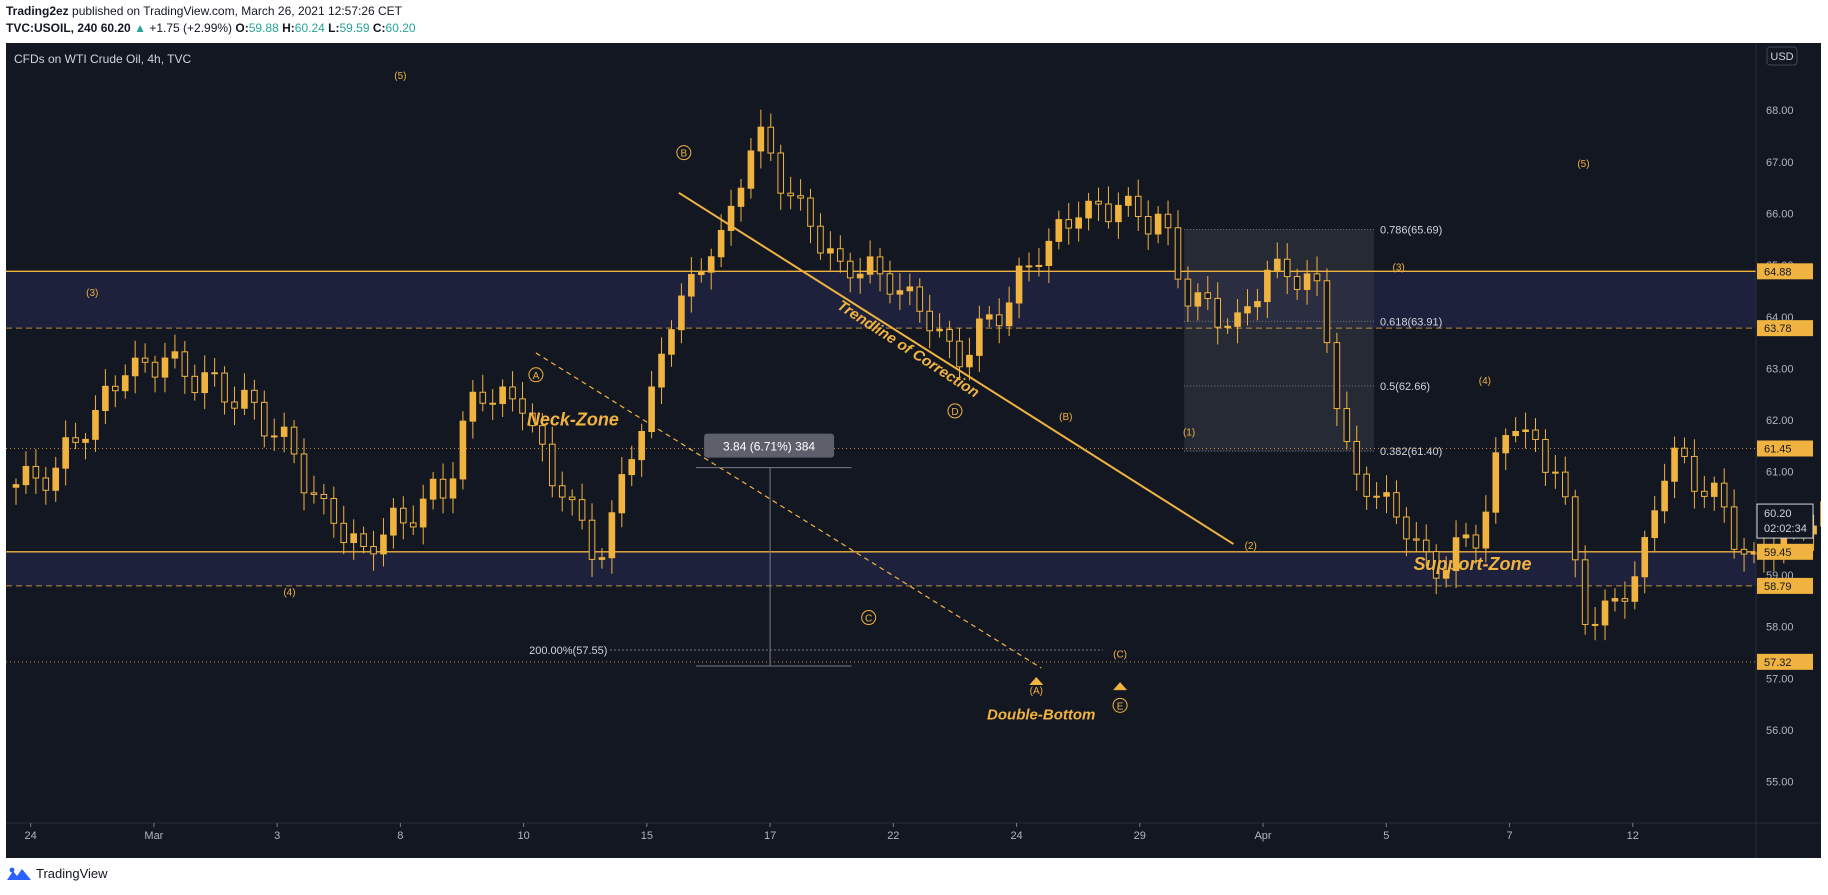  What do you see at coordinates (1778, 587) in the screenshot?
I see `price-label-text: 58.79` at bounding box center [1778, 587].